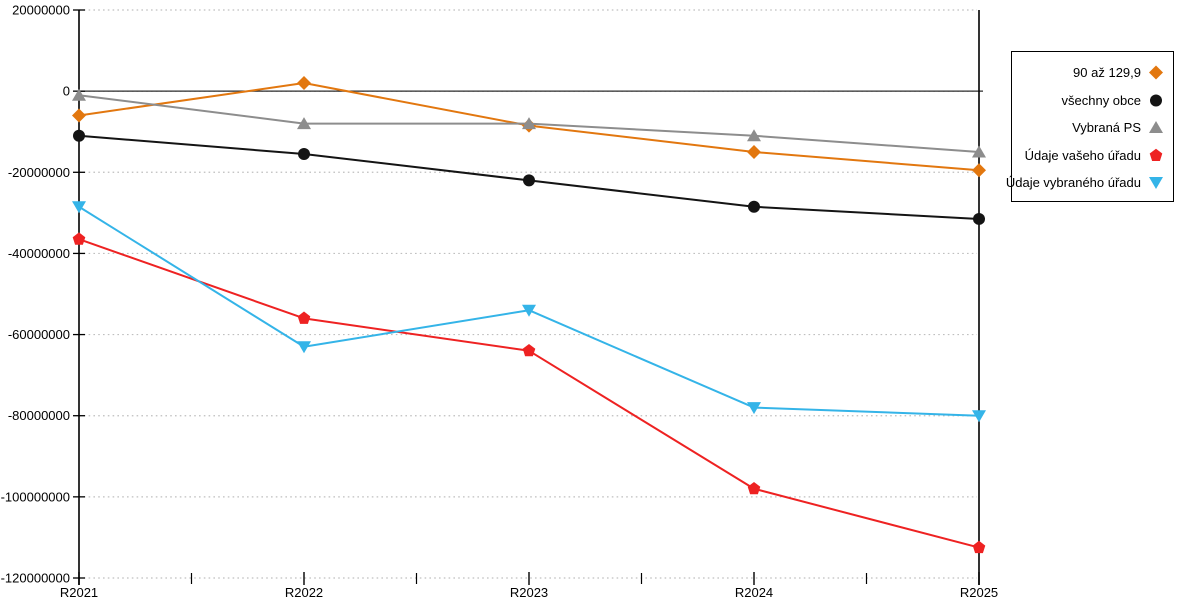  I want to click on legend-item: Údaje vybraného úřadu, so click(1085, 183).